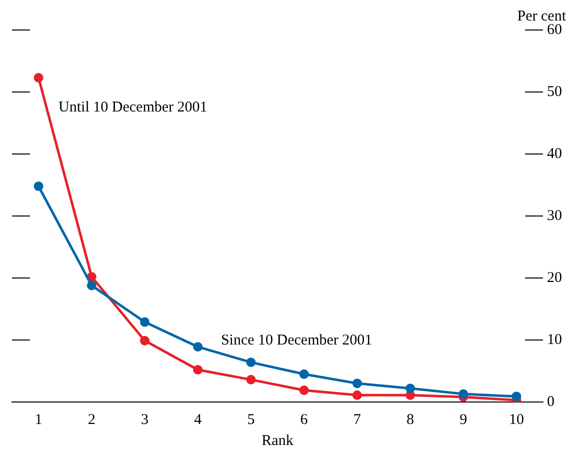 The width and height of the screenshot is (572, 454). I want to click on x-tick-label: 5, so click(251, 420).